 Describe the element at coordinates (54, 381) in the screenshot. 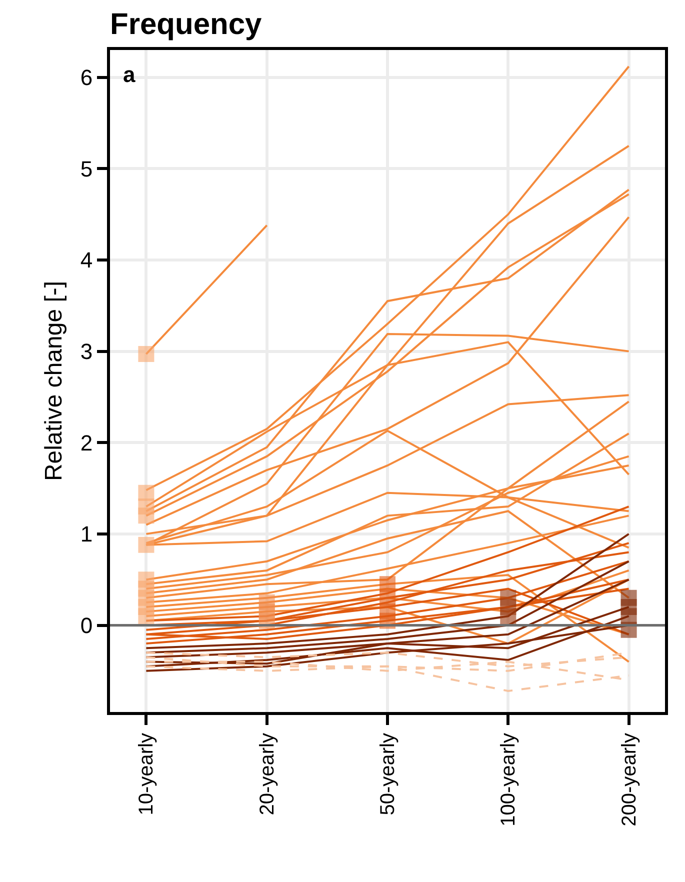

I see `y-axis-title: Relative change [-]` at that location.